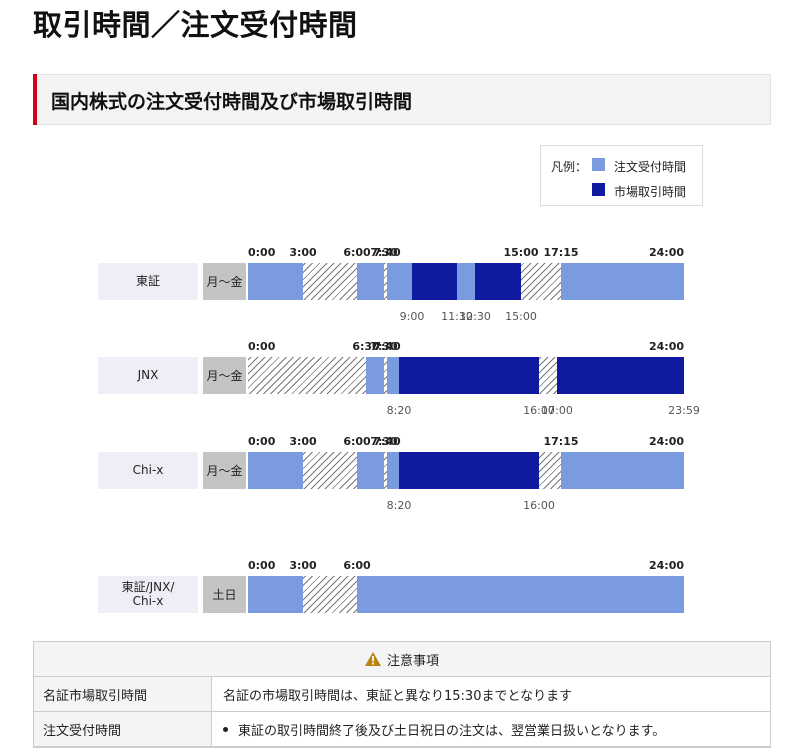 The width and height of the screenshot is (785, 748). I want to click on market-row-label: 東証/JNX/ Chi-x, so click(148, 594).